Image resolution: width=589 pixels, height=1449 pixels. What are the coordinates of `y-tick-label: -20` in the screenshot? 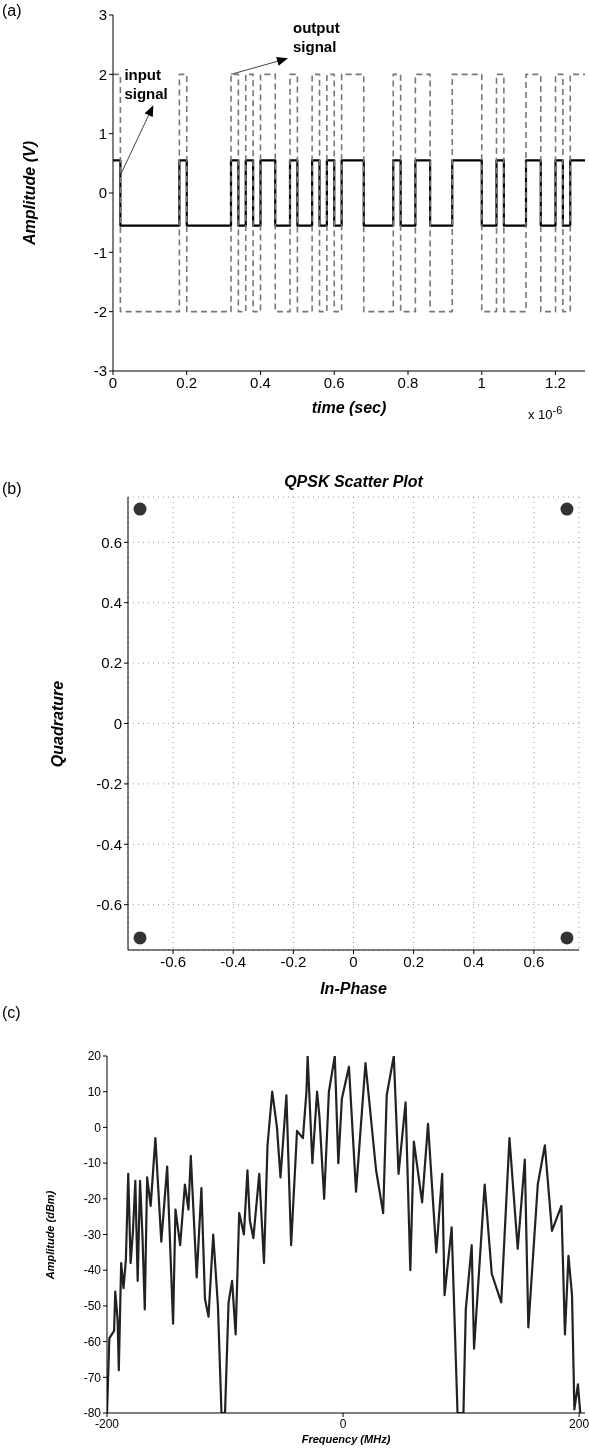 It's located at (92, 1199).